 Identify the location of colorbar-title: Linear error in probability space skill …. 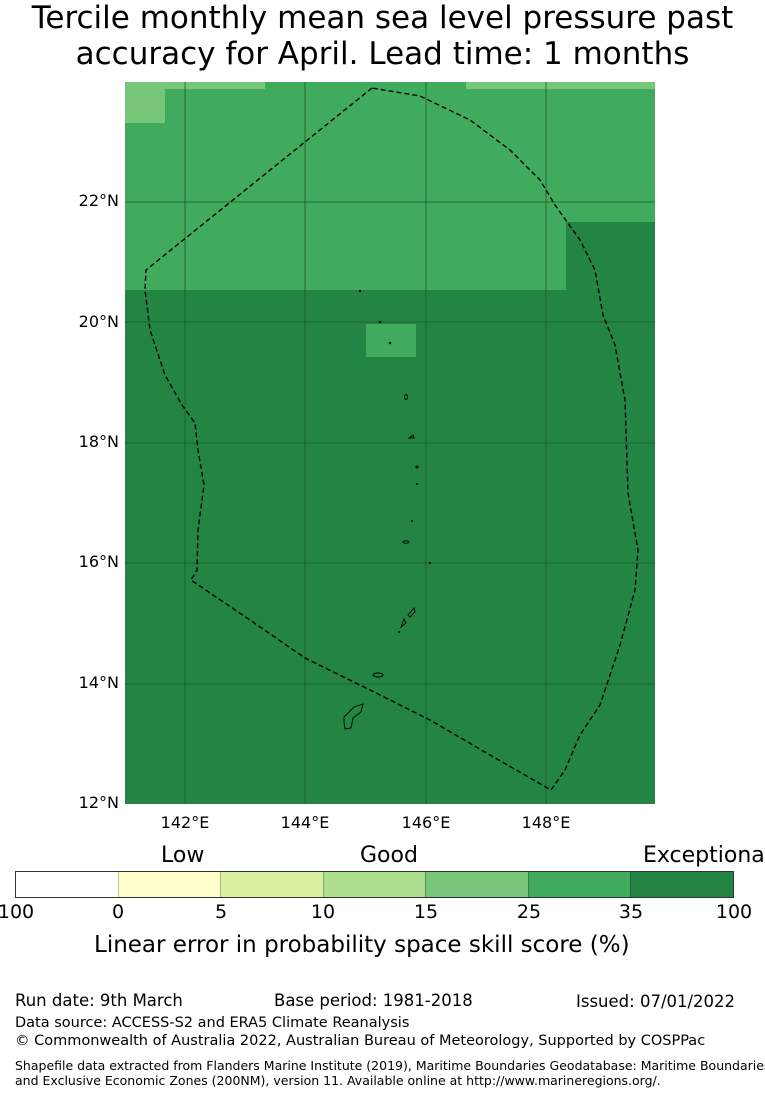
(362, 945).